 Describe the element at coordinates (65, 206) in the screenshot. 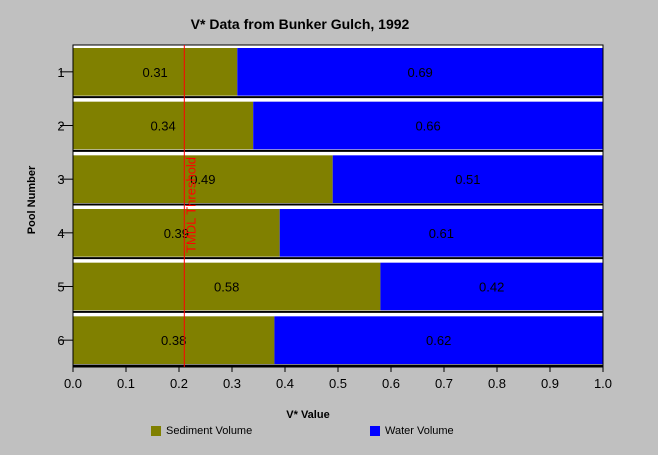

I see `category-labels: 1 2 3 4 5 6` at that location.